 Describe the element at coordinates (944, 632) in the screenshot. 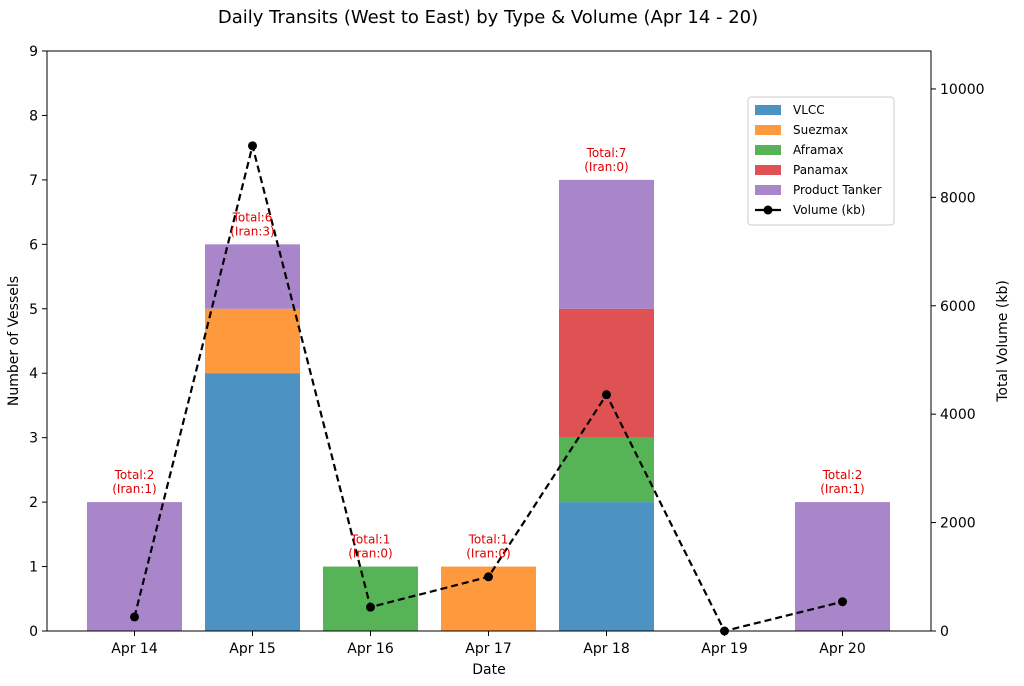

I see `y2-tick-label: 0` at that location.